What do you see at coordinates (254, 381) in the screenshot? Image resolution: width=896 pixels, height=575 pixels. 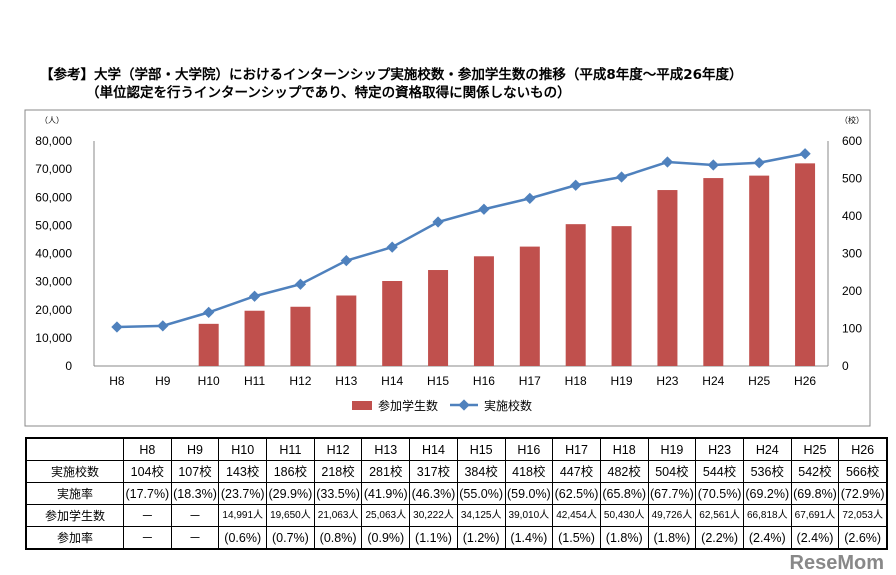 I see `x-tick-label: H11` at bounding box center [254, 381].